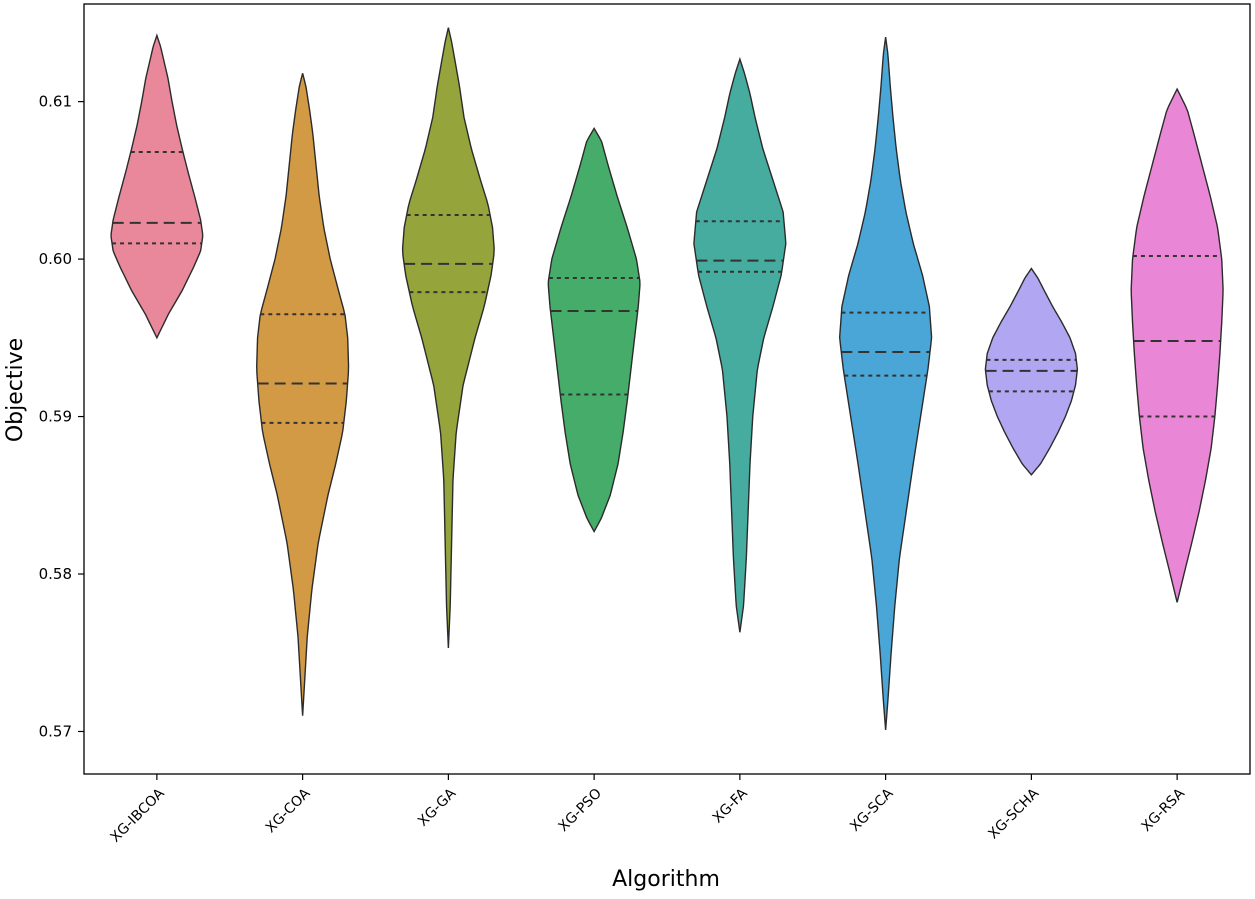 The height and width of the screenshot is (899, 1255). I want to click on y-tick-label: 0.60, so click(55, 259).